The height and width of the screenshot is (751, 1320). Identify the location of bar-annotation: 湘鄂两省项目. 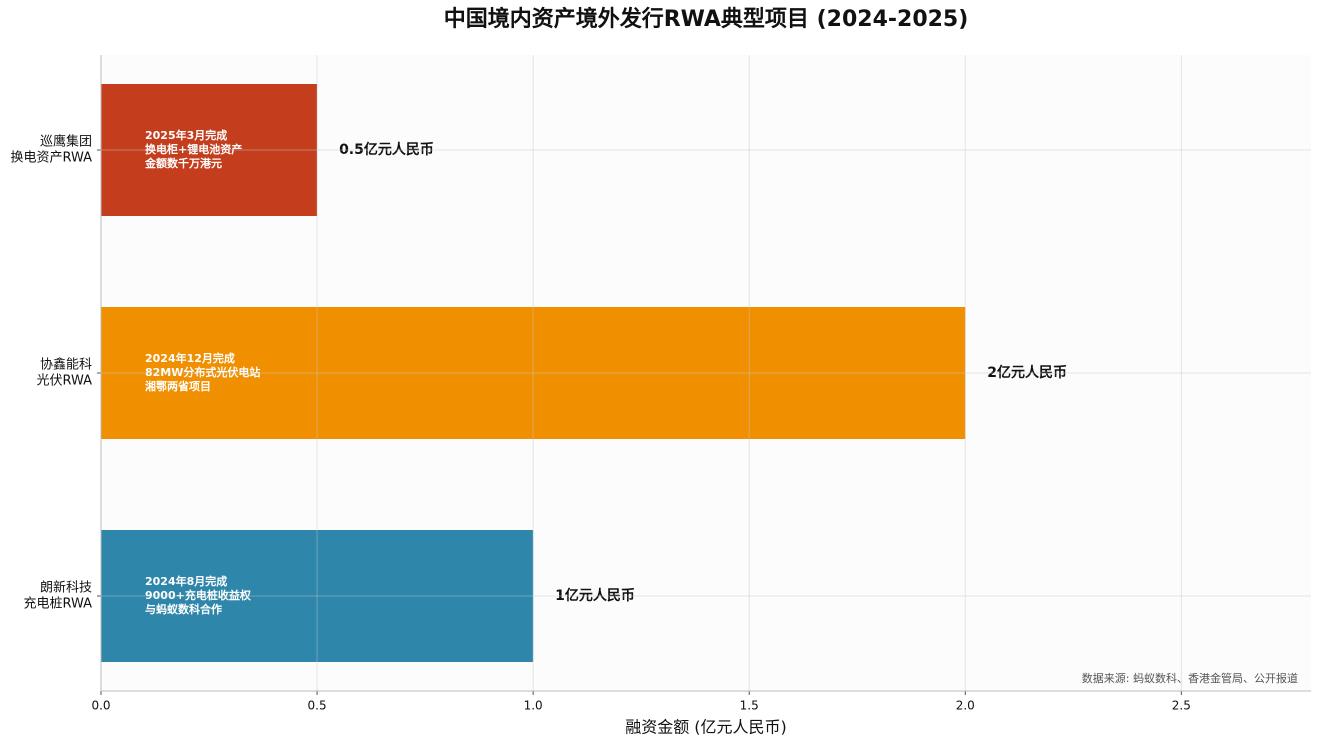
(178, 386).